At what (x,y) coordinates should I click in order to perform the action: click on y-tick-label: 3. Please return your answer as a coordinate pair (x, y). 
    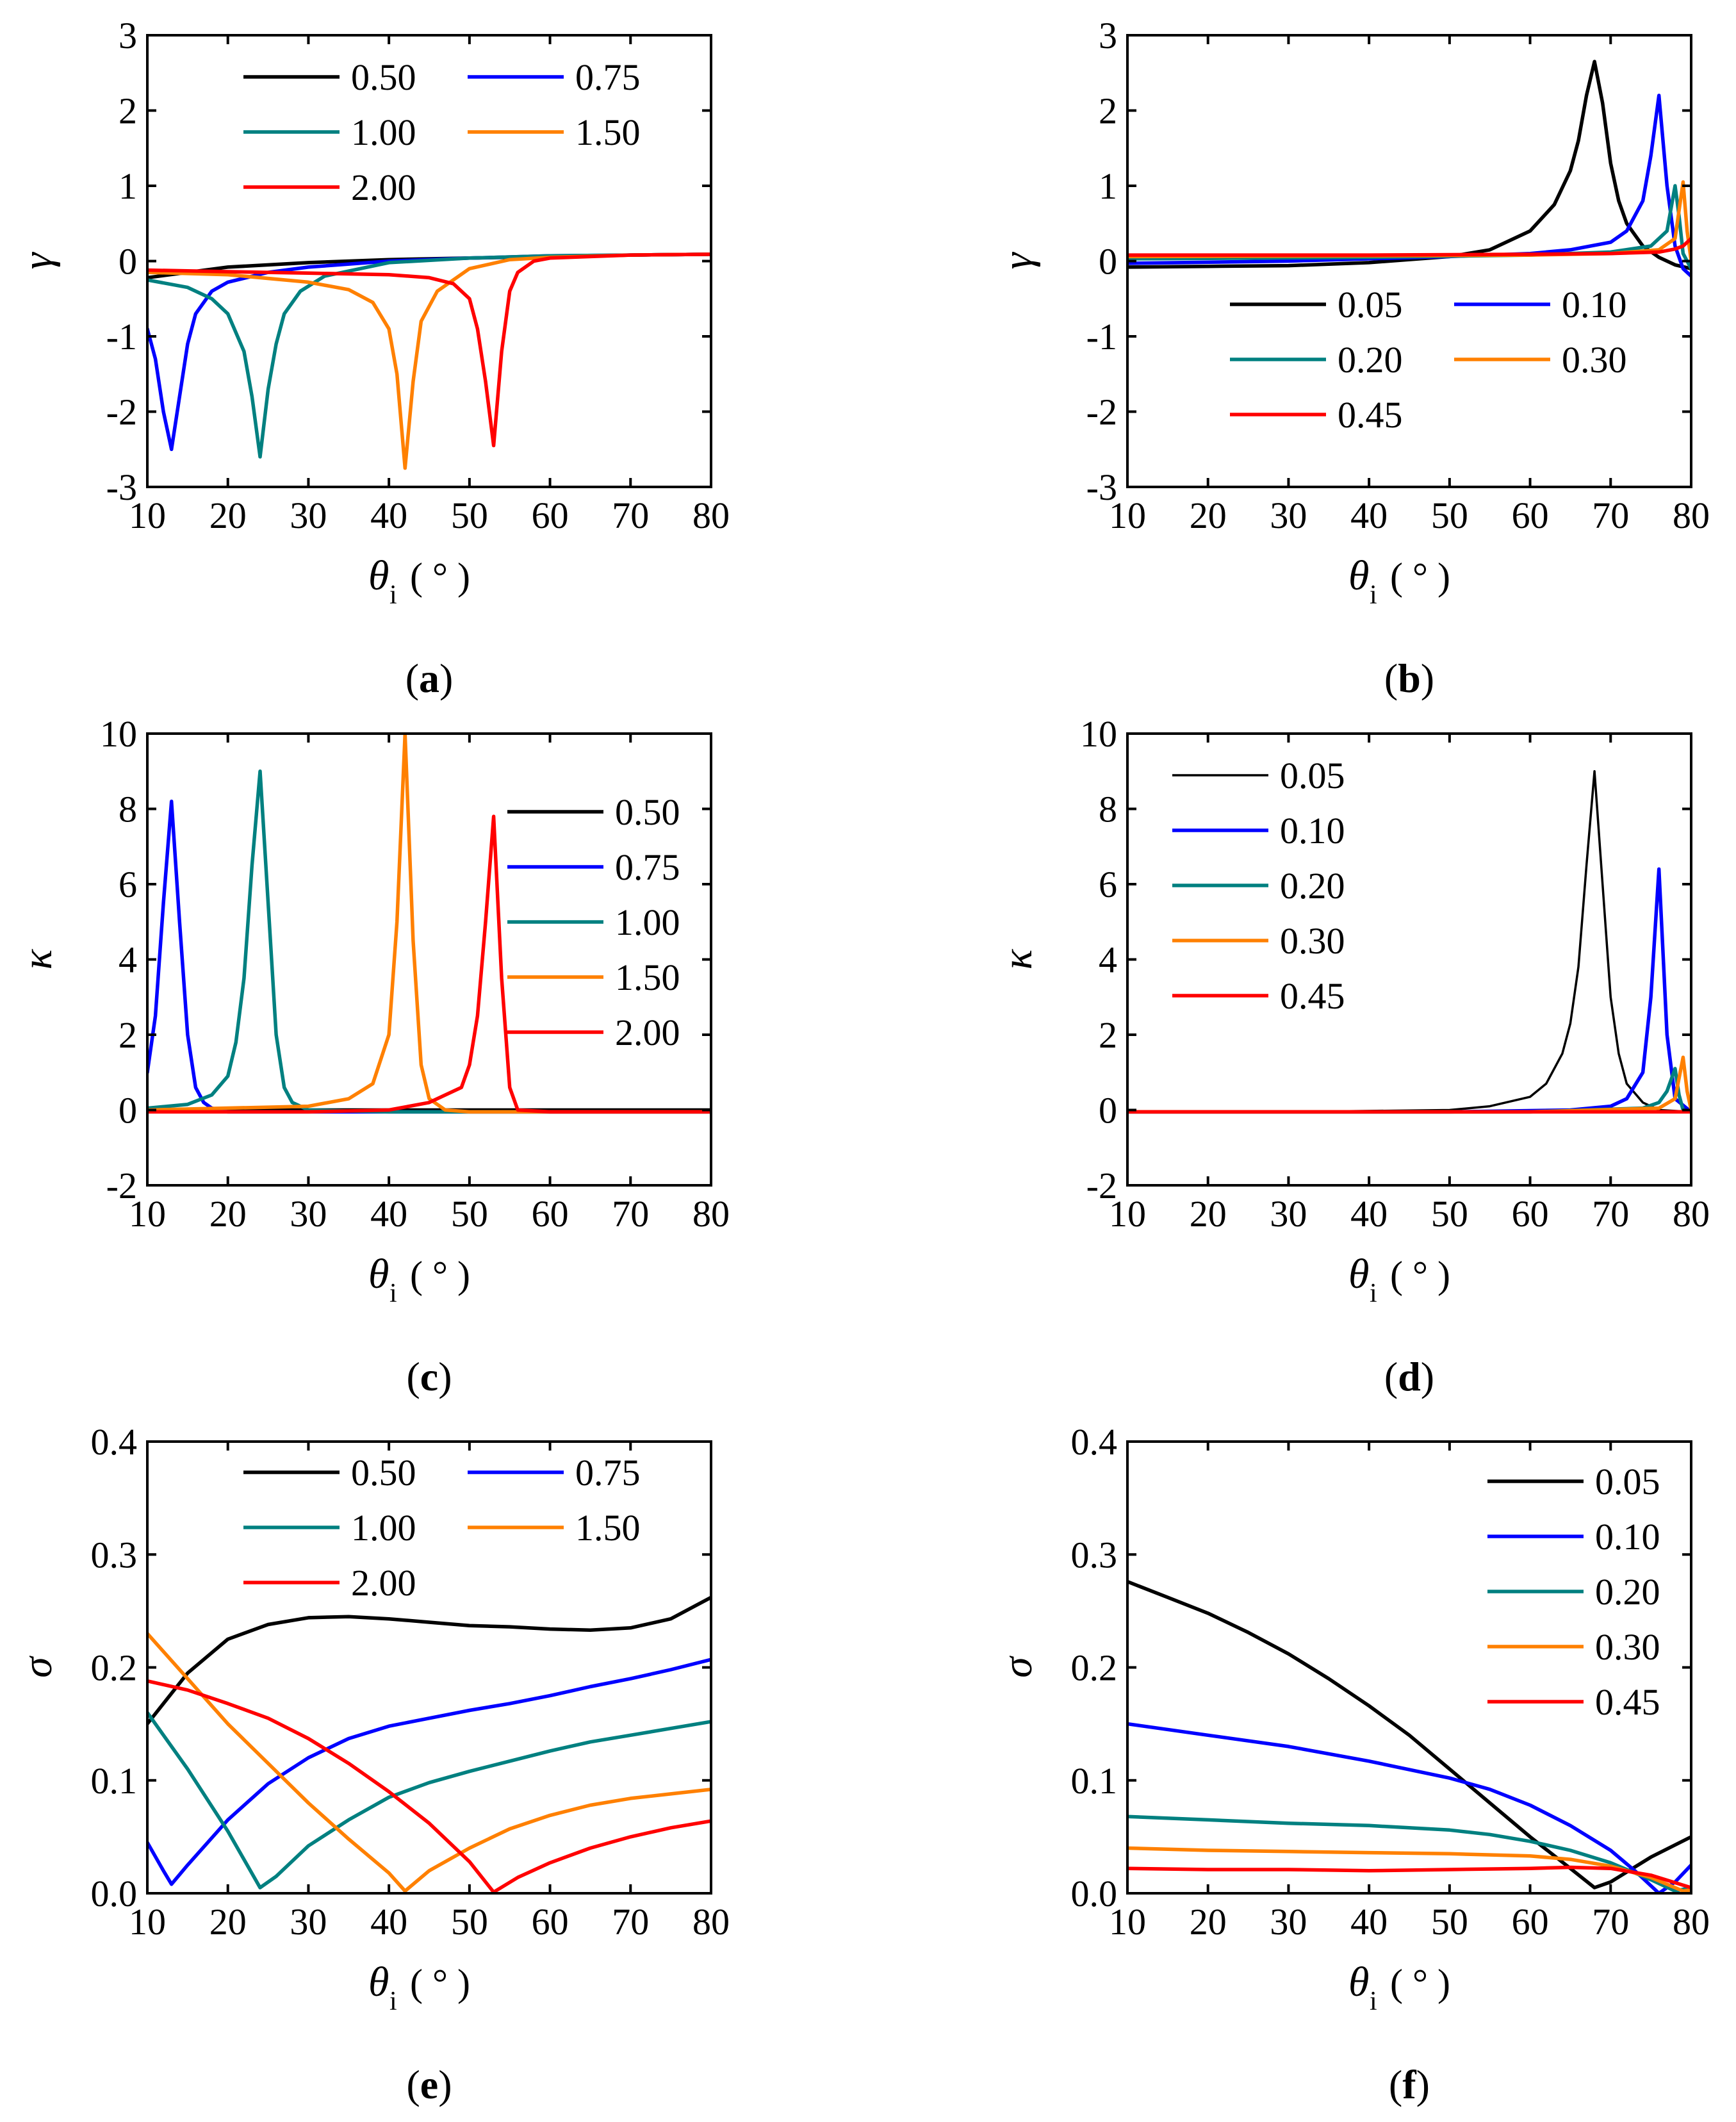
    Looking at the image, I should click on (1108, 35).